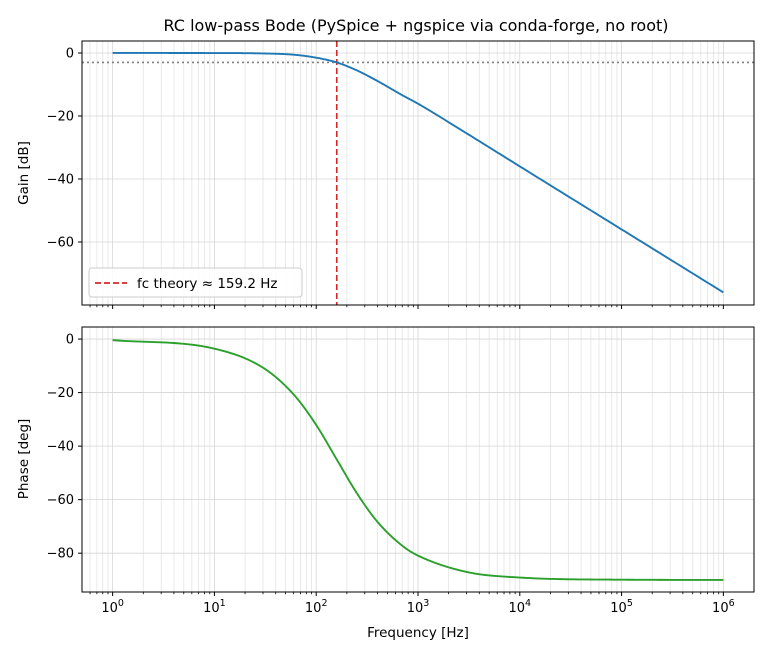  Describe the element at coordinates (60, 179) in the screenshot. I see `gain-y-tick-label: −40` at that location.